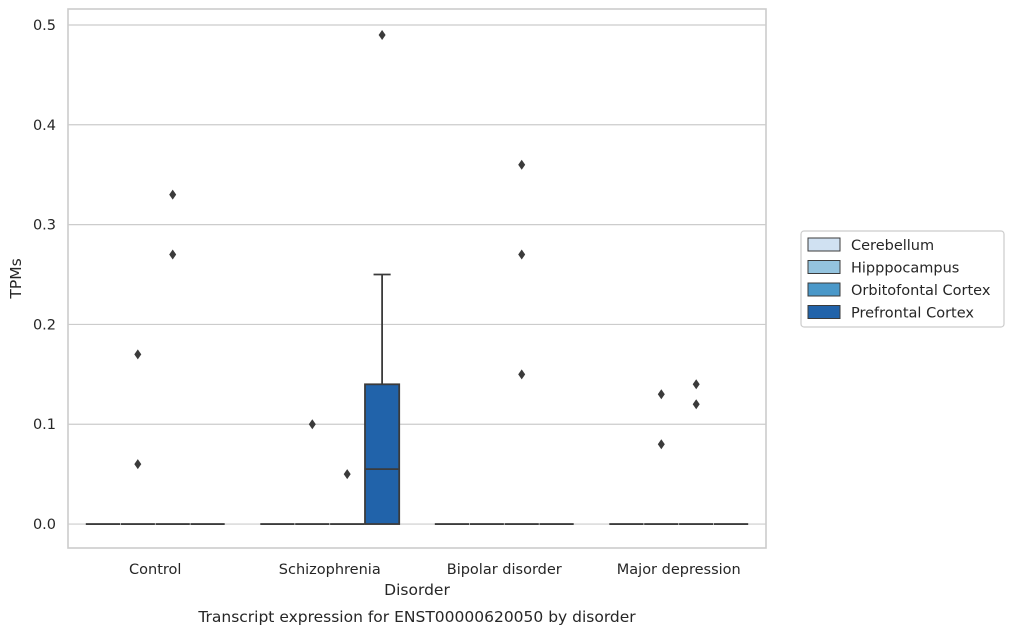 Image resolution: width=1014 pixels, height=634 pixels. I want to click on x-tick-label: Schizophrenia, so click(330, 570).